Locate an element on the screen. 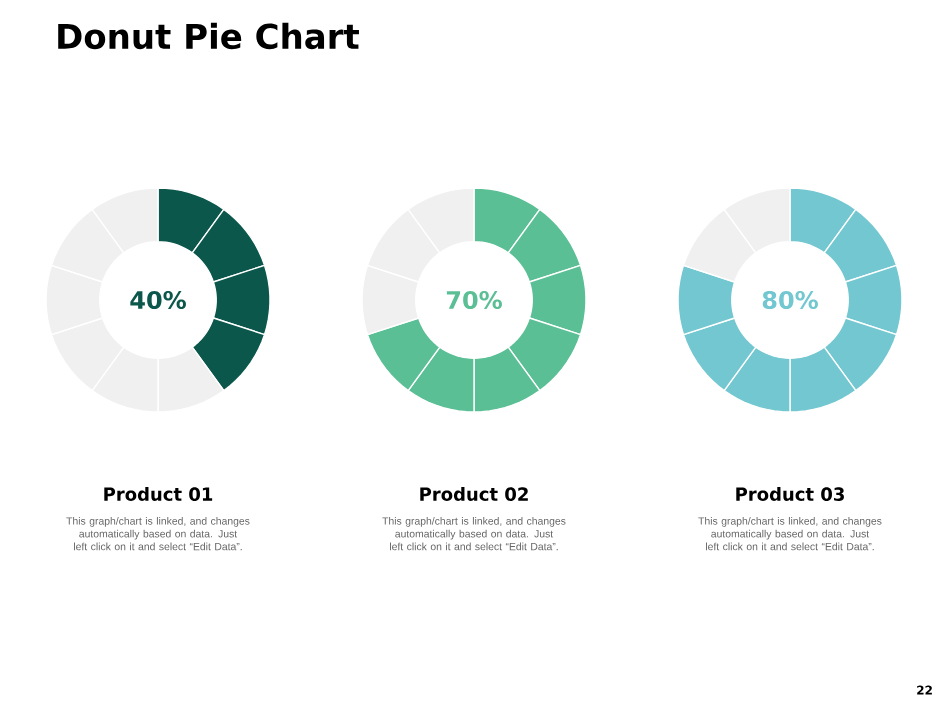 The width and height of the screenshot is (948, 710). text: 40% is located at coordinates (158, 300).